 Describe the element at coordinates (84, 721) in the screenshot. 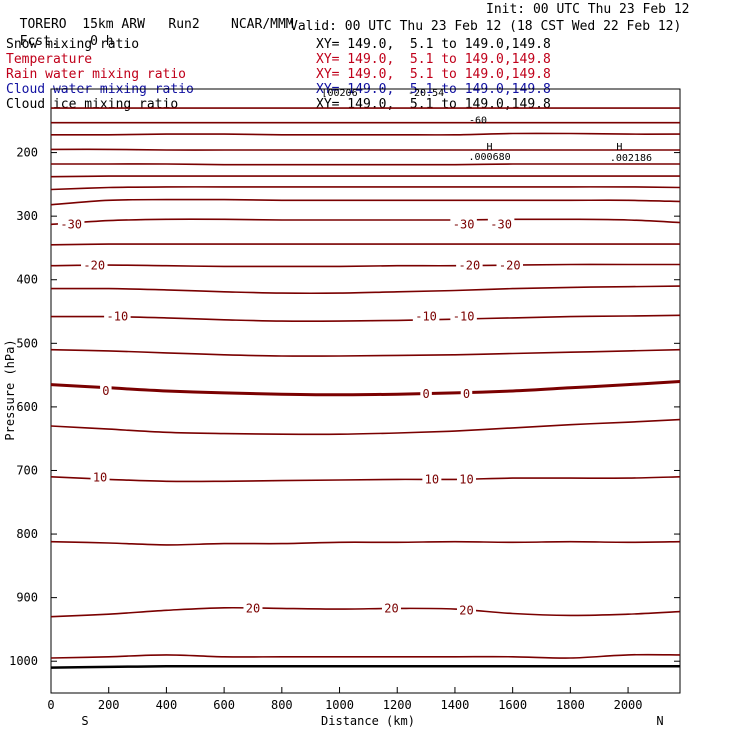

I see `x-axis-left-end-label: S` at that location.